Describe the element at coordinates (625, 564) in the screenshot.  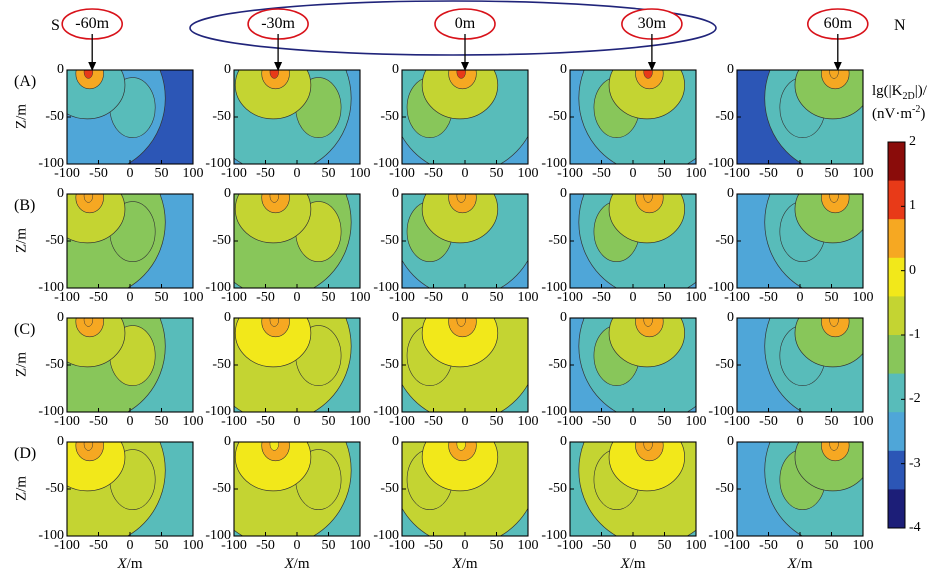
I see `x-axis-var: X` at that location.